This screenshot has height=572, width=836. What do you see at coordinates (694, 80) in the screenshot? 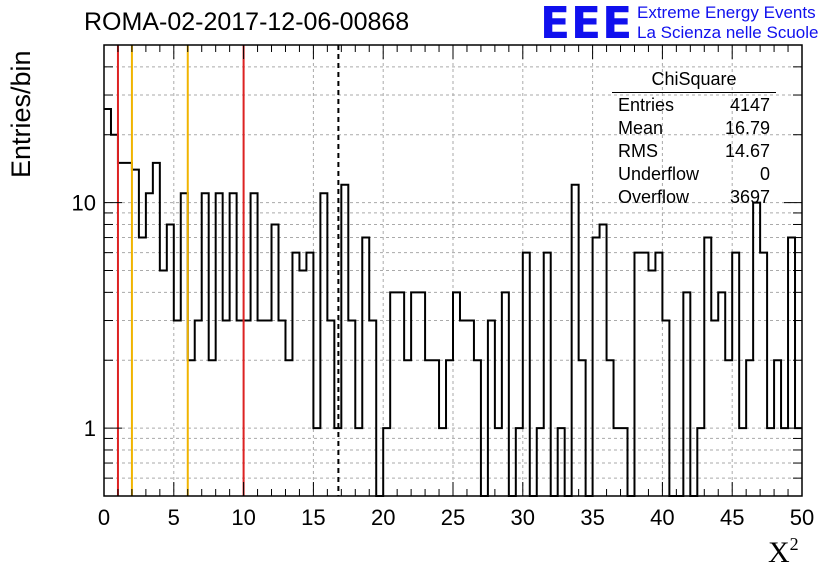
I see `stats-title: ChiSquare` at bounding box center [694, 80].